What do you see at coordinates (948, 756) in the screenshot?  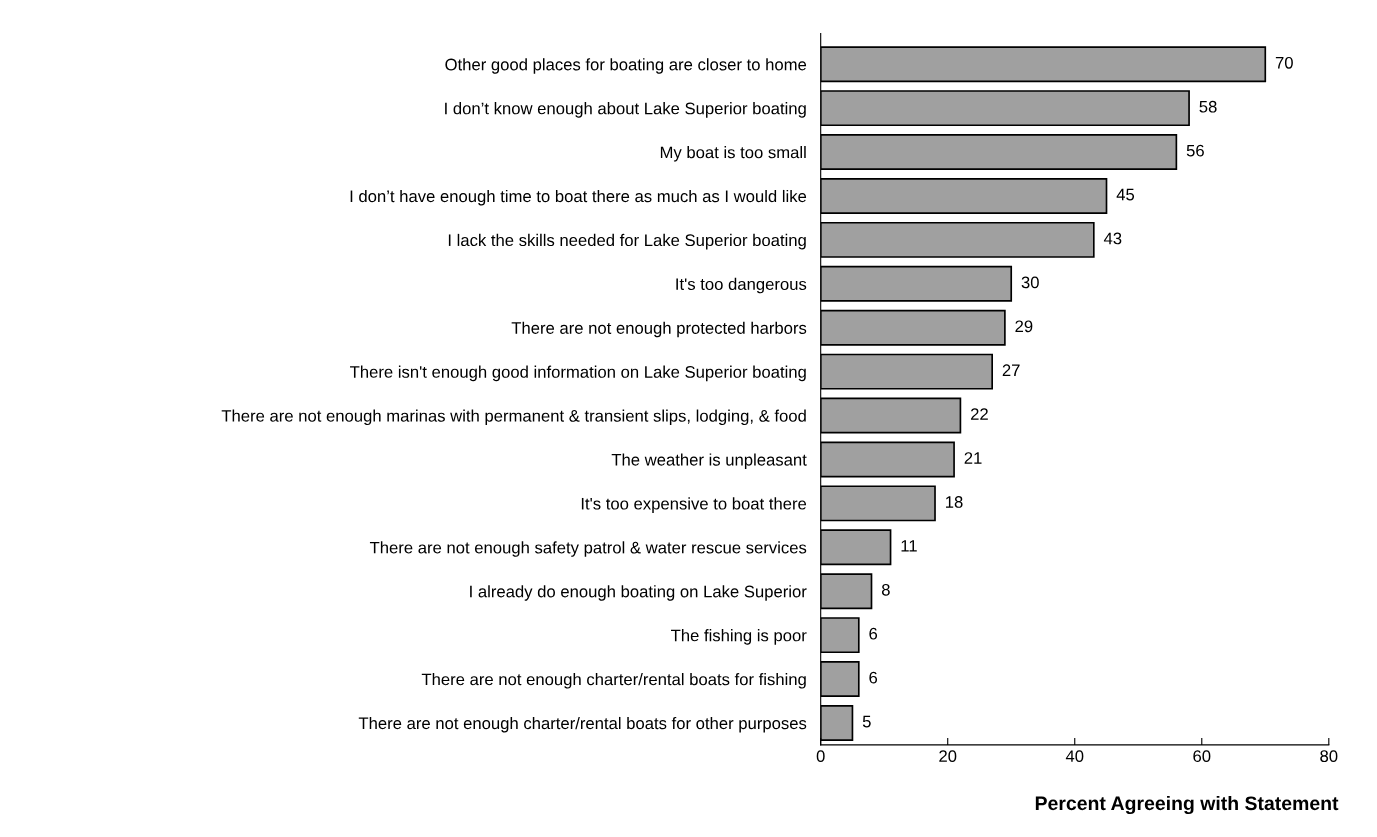 I see `x-tick-label: 20` at bounding box center [948, 756].